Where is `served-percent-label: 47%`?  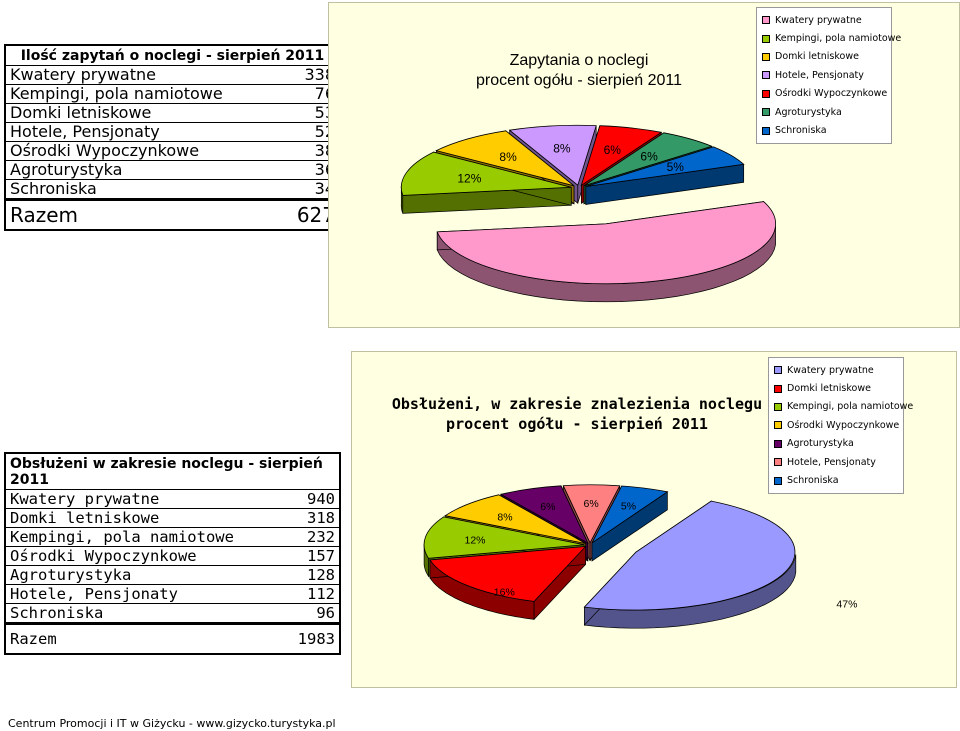
served-percent-label: 47% is located at coordinates (846, 604).